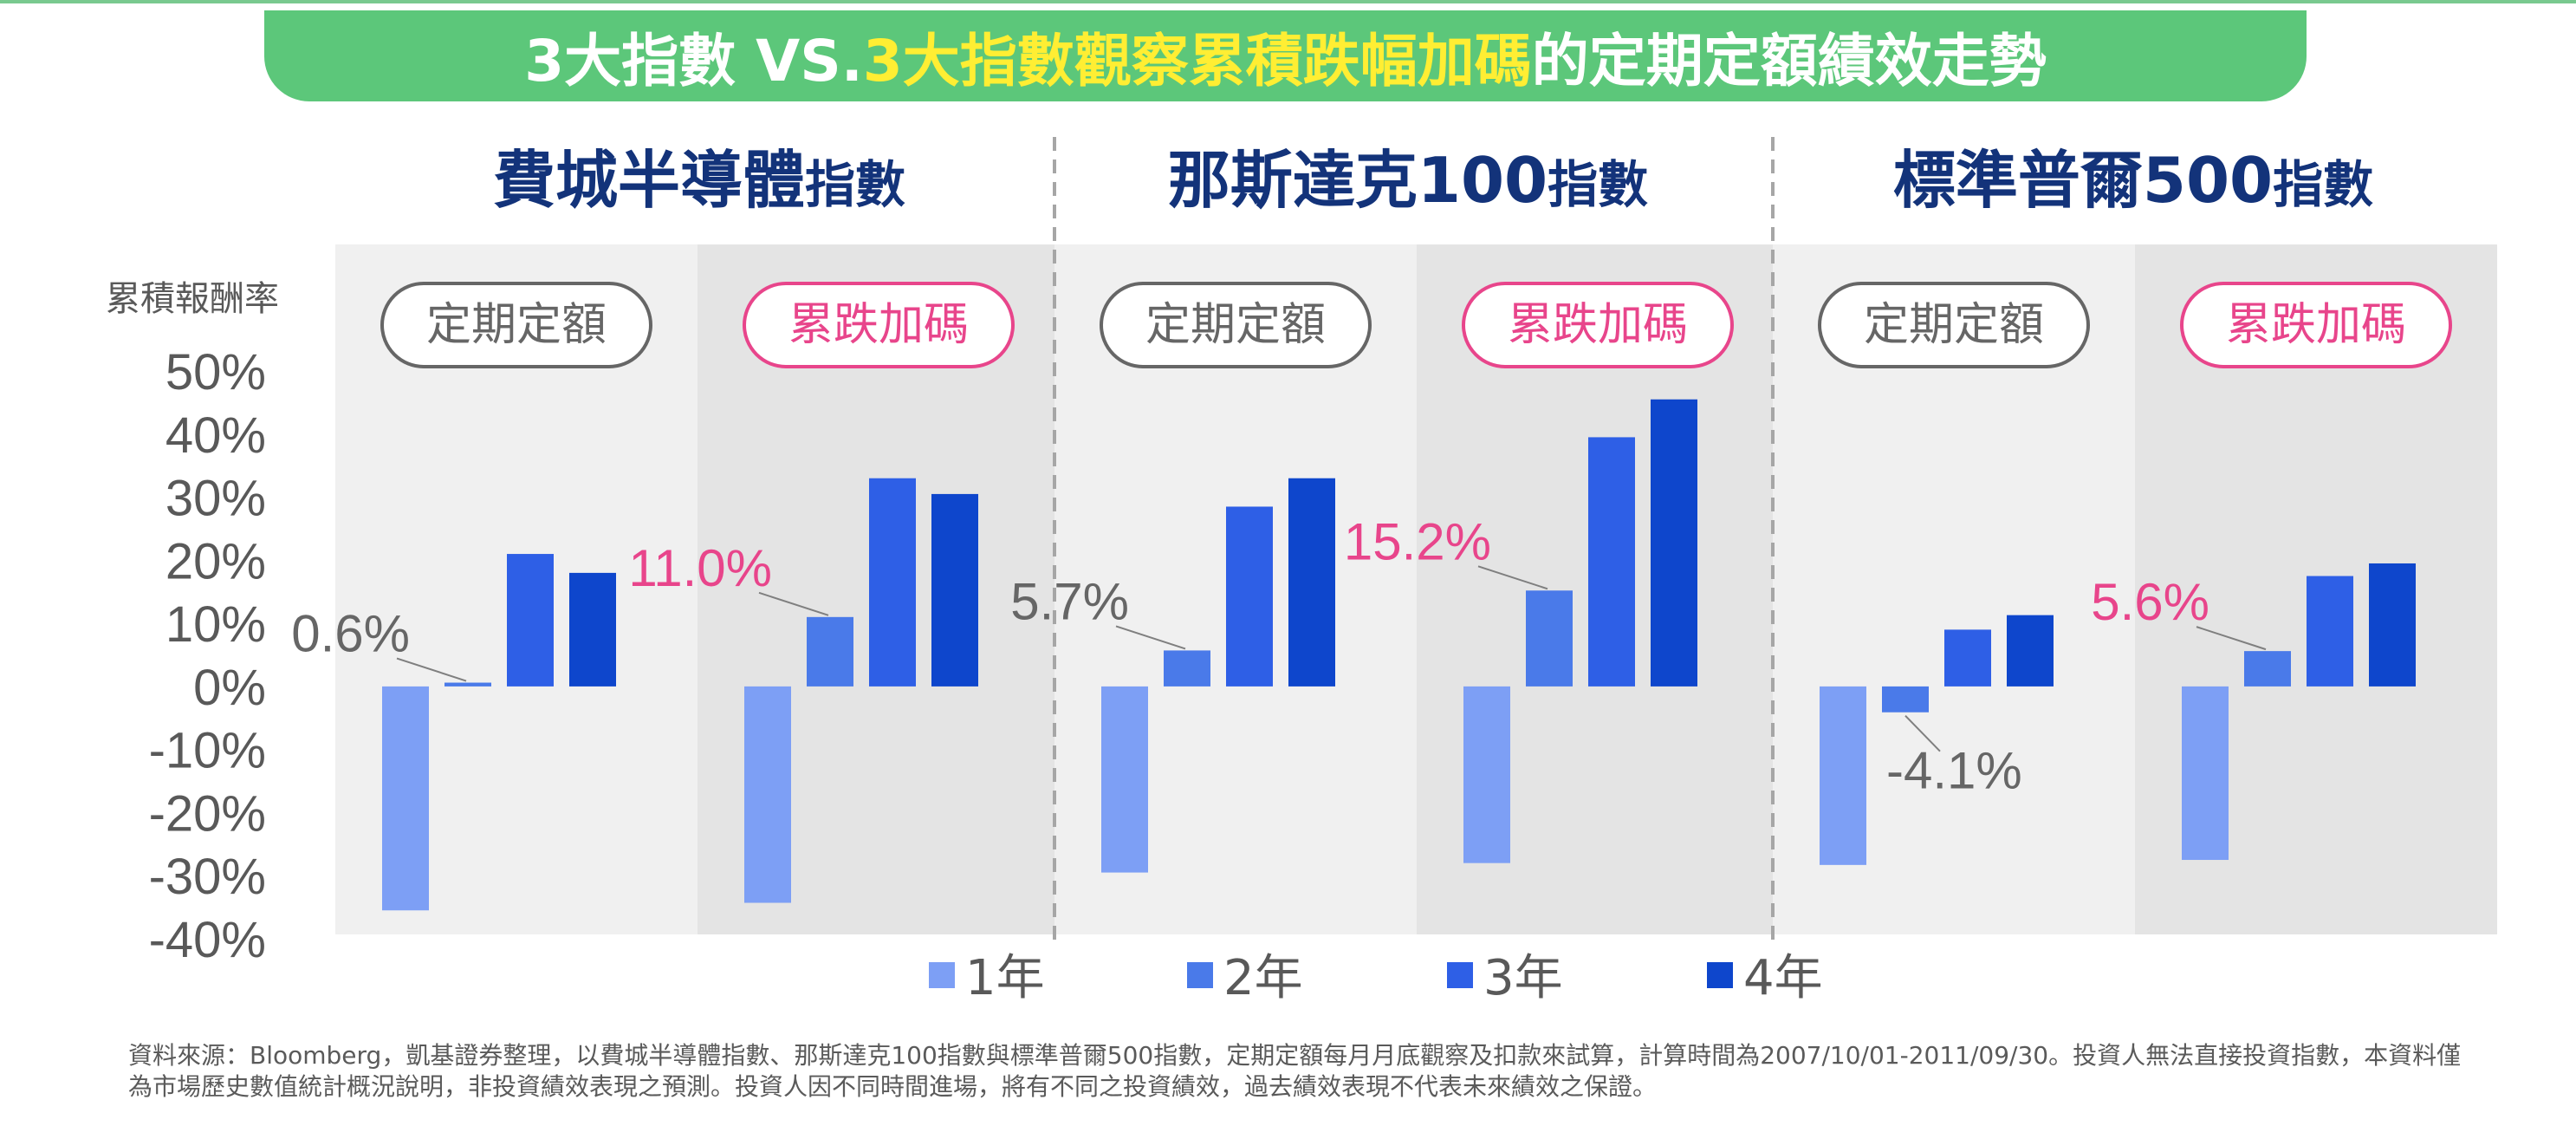 This screenshot has width=2576, height=1139. What do you see at coordinates (193, 299) in the screenshot?
I see `y-axis-label: 累積報酬率` at bounding box center [193, 299].